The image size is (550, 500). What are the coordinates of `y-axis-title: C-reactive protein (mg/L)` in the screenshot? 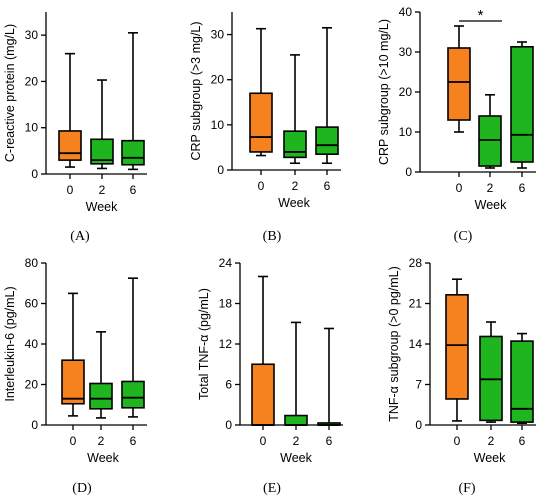 It's located at (10, 93).